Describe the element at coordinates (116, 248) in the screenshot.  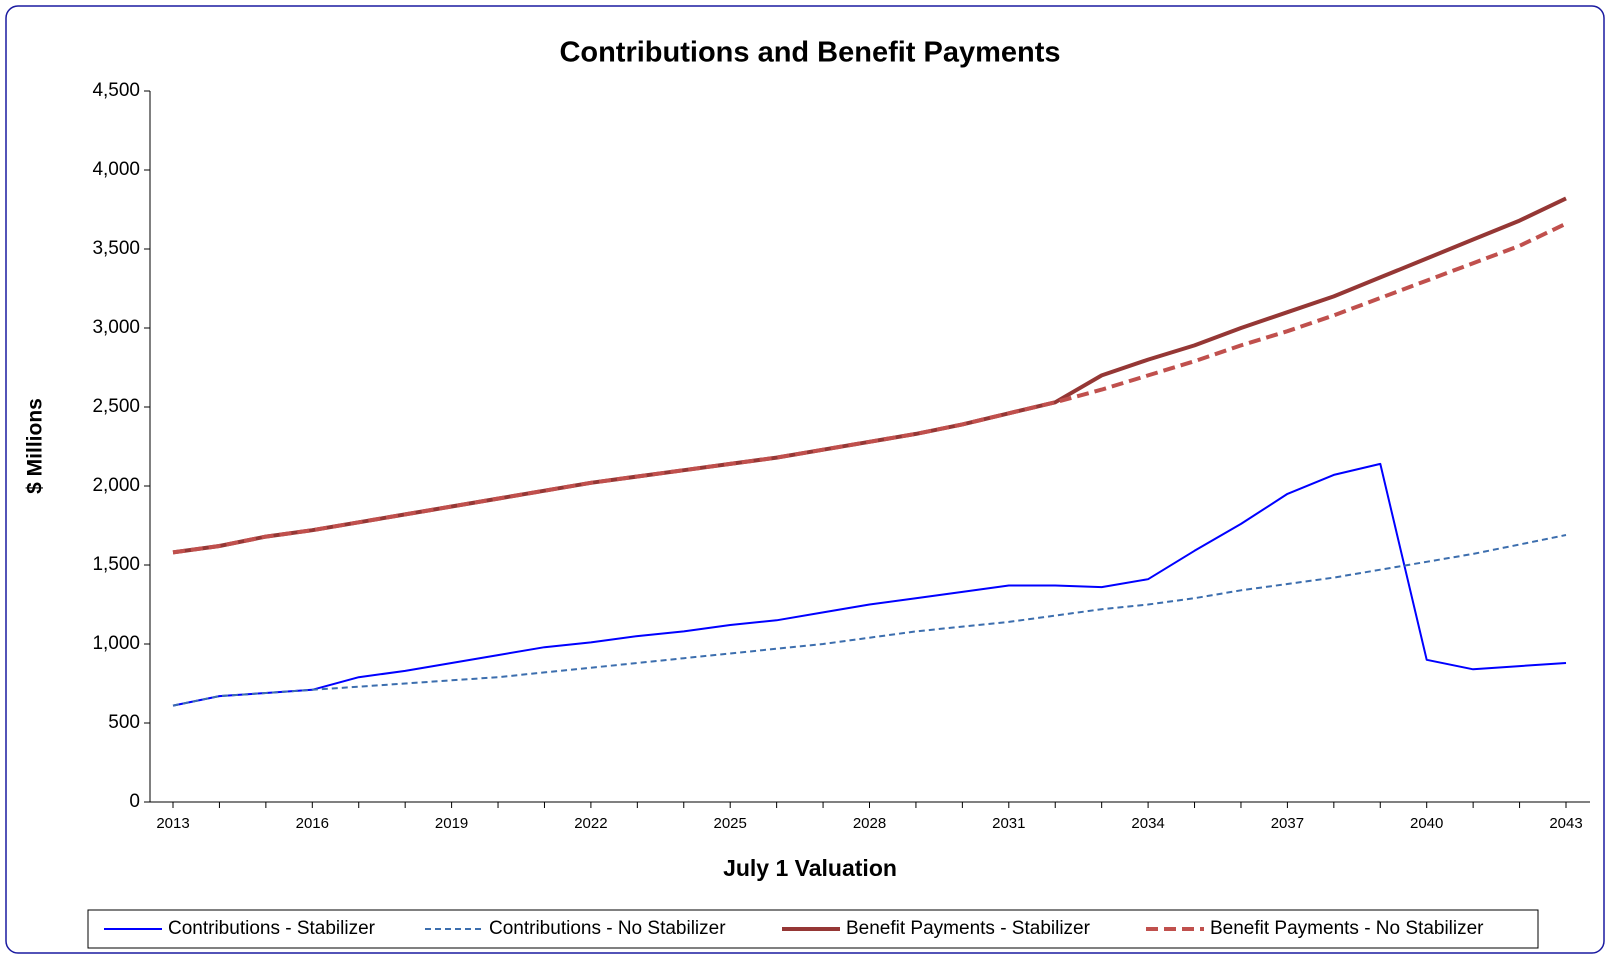
I see `y-tick-label: 3,500` at that location.